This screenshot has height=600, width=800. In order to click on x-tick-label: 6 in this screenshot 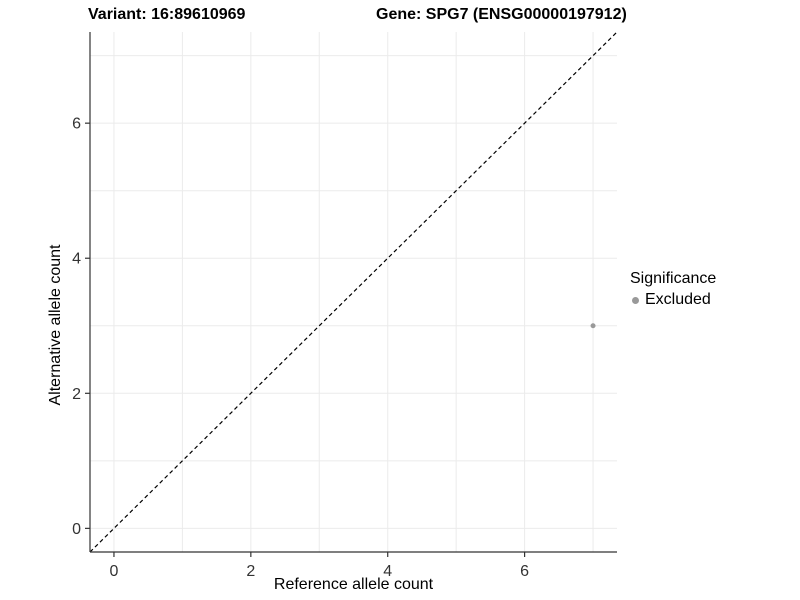, I will do `click(524, 571)`.